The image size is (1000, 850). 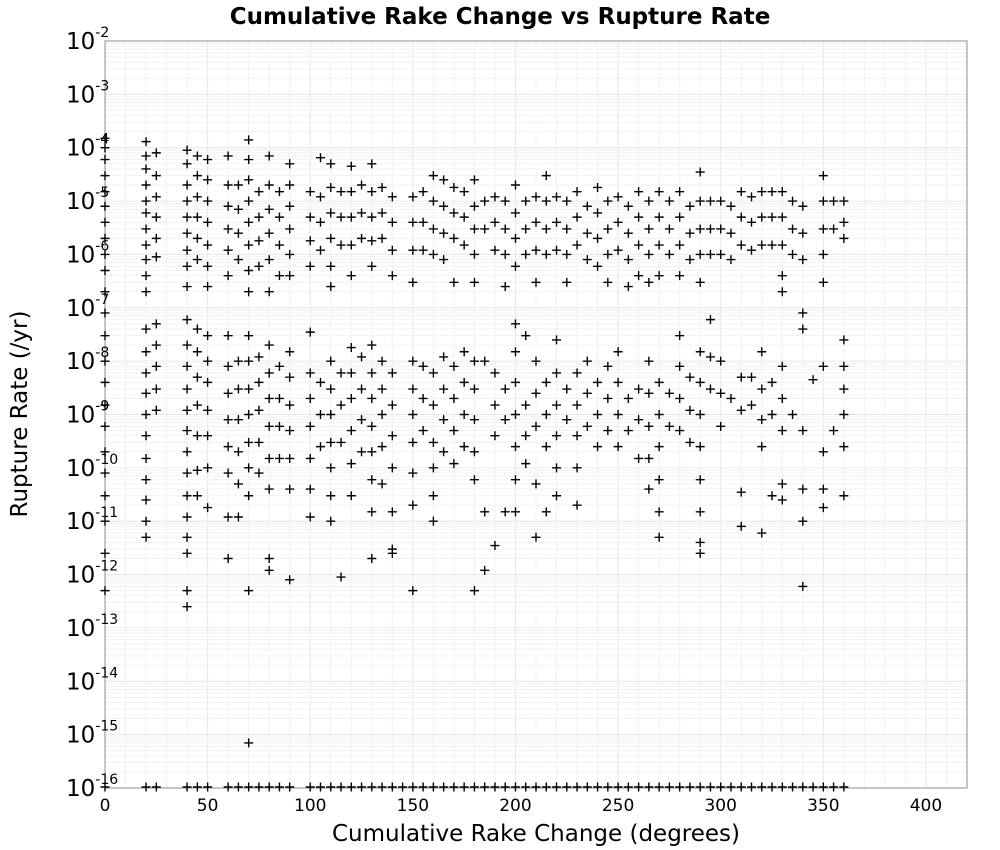 What do you see at coordinates (208, 806) in the screenshot?
I see `x-tick-label: 50` at bounding box center [208, 806].